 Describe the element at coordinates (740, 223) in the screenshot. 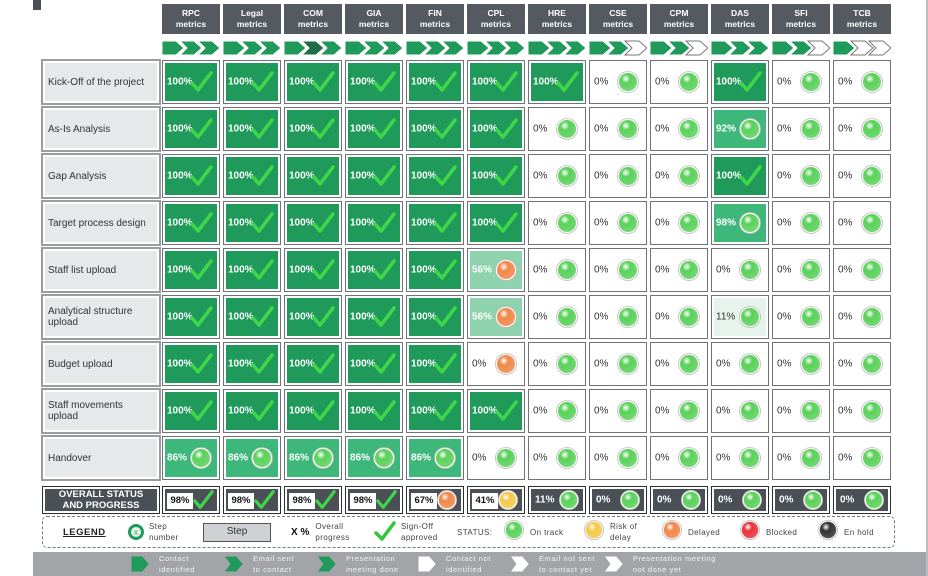

I see `status-cell: 98%` at that location.